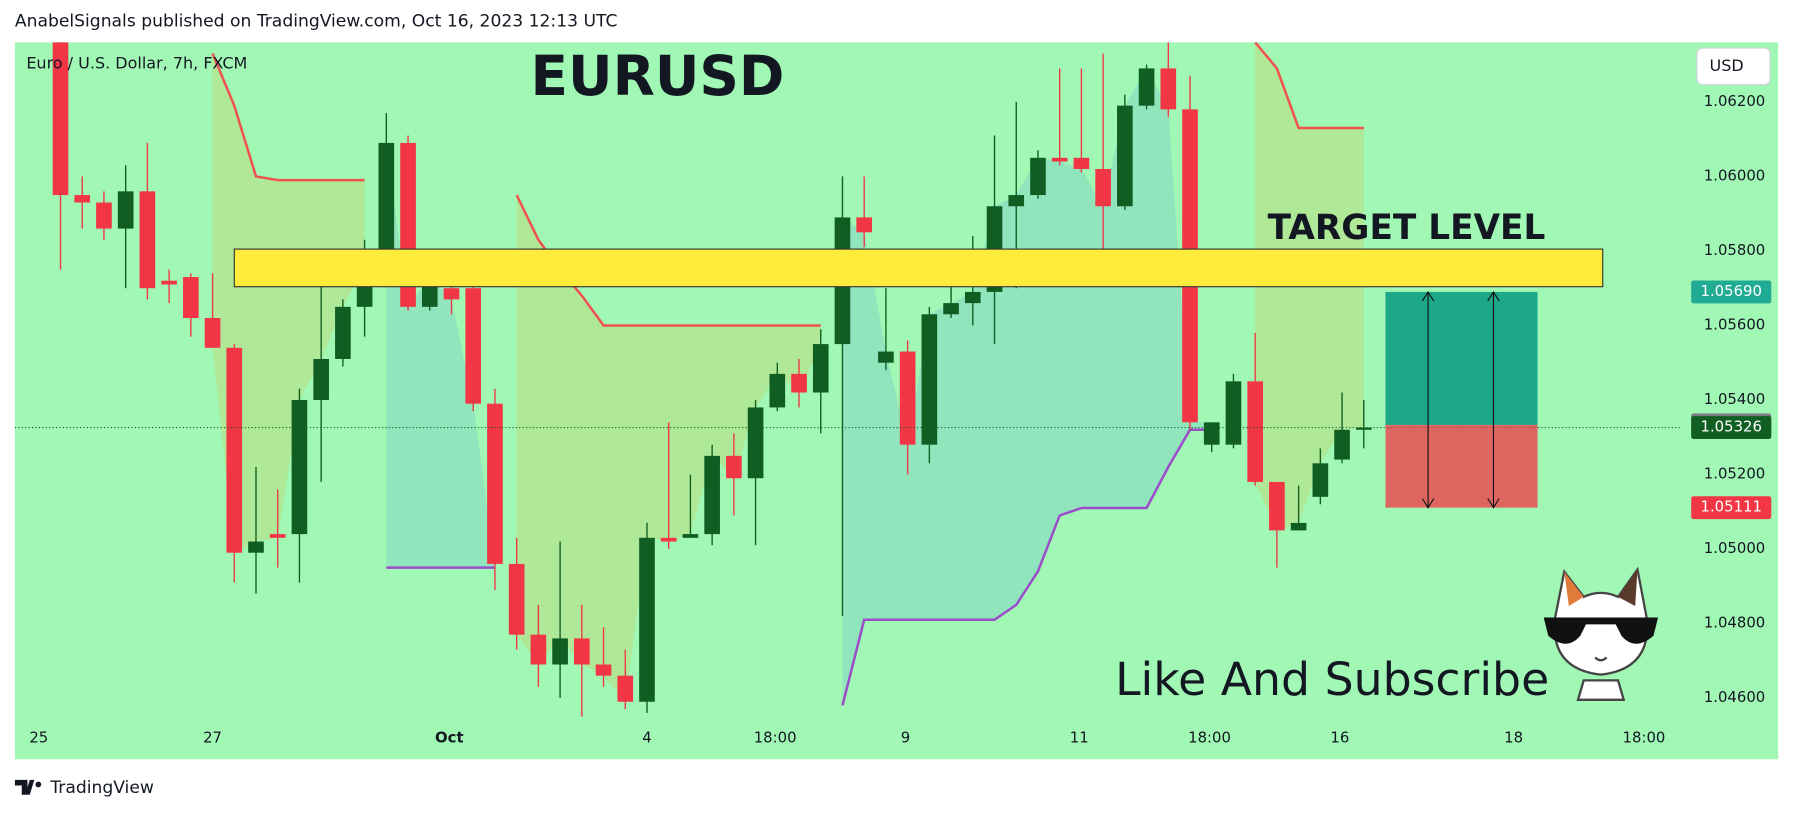 This screenshot has width=1793, height=813. What do you see at coordinates (1734, 623) in the screenshot?
I see `y-tick-label: 1.04800` at bounding box center [1734, 623].